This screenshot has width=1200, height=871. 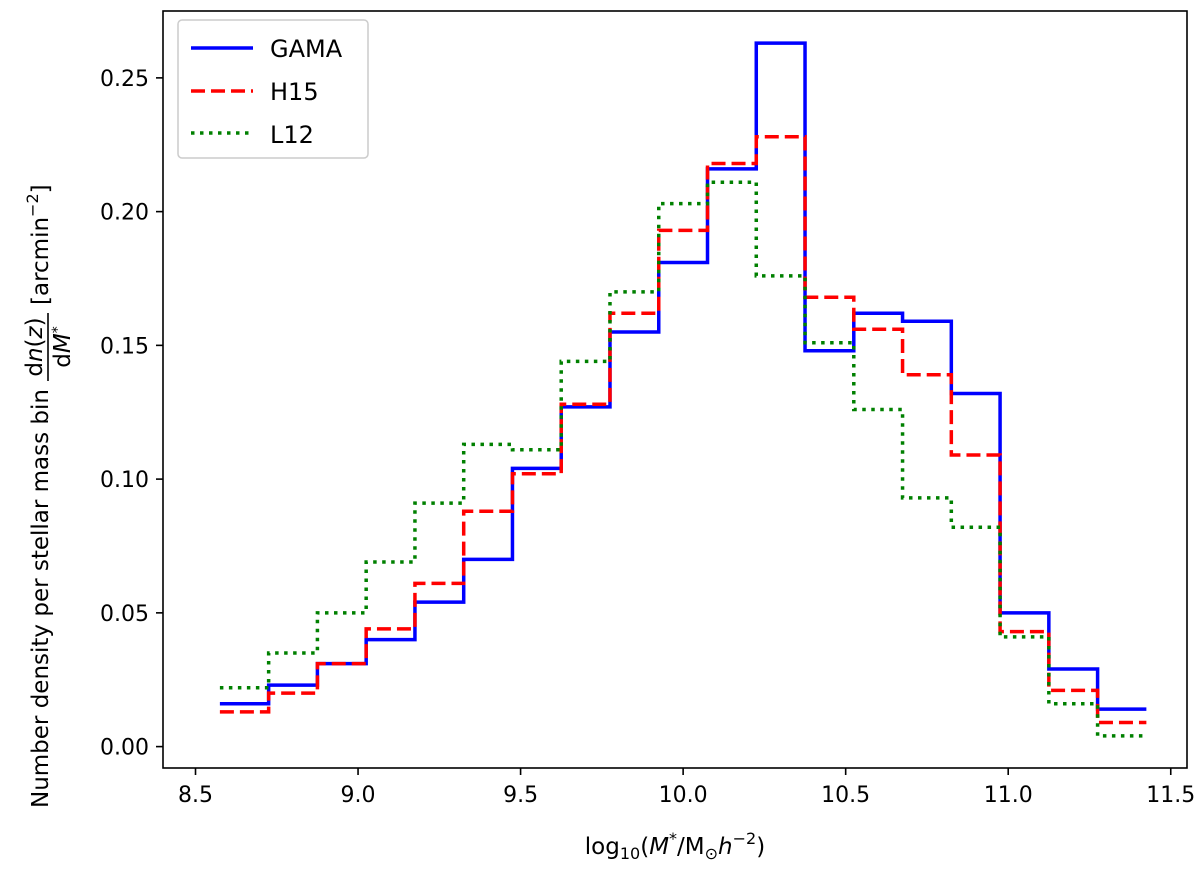 I want to click on x-axis-label: log10(M*/M⊙h−2), so click(x=675, y=846).